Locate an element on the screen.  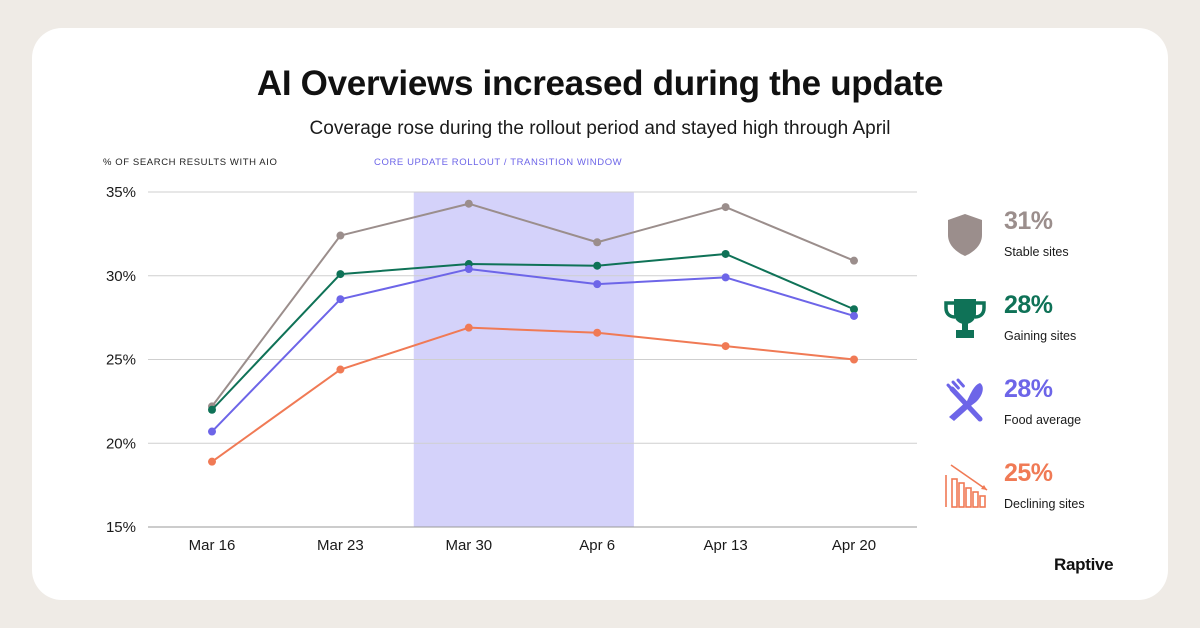
legend-value-food: 28% is located at coordinates (1028, 389).